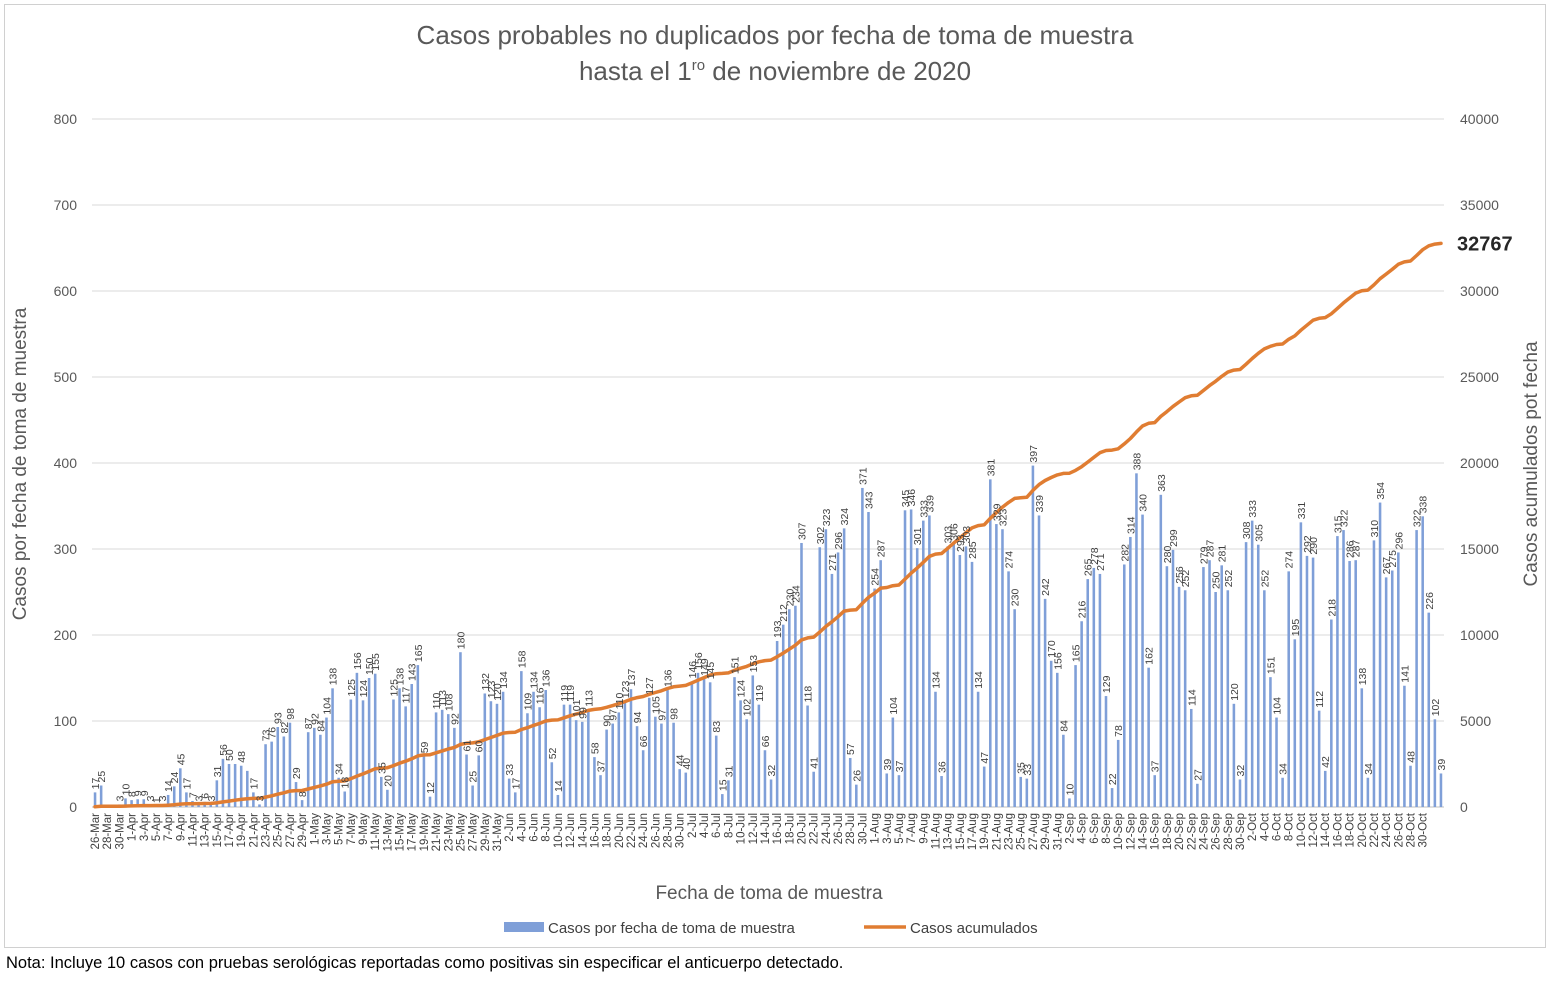 Image resolution: width=1550 pixels, height=981 pixels. What do you see at coordinates (1046, 587) in the screenshot?
I see `data-label: 242` at bounding box center [1046, 587].